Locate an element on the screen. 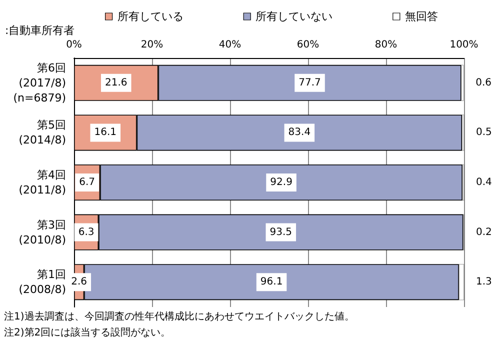  data-label: 0.5 is located at coordinates (484, 132).